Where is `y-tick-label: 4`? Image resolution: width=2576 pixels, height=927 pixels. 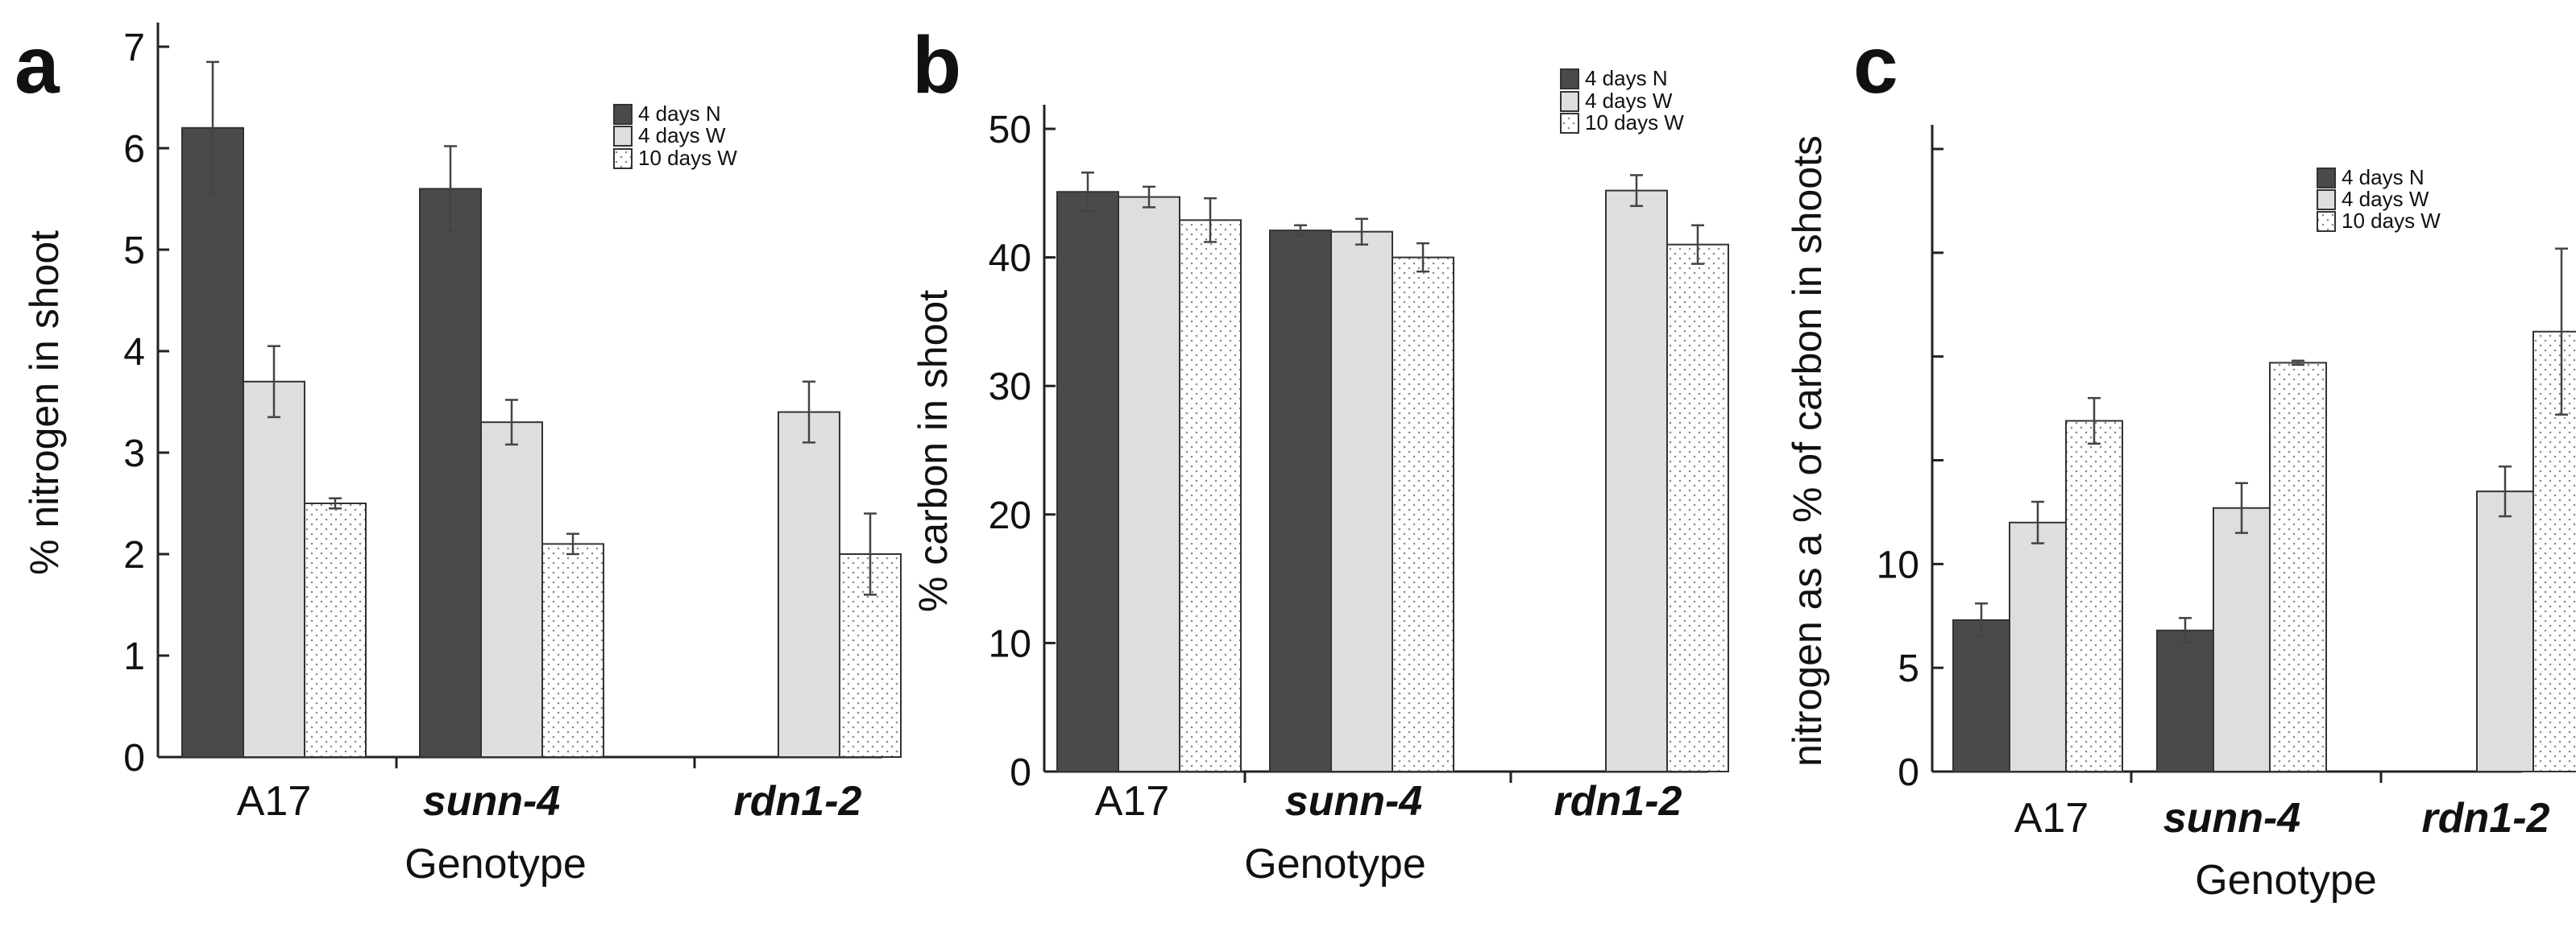 y-tick-label: 4 is located at coordinates (134, 353).